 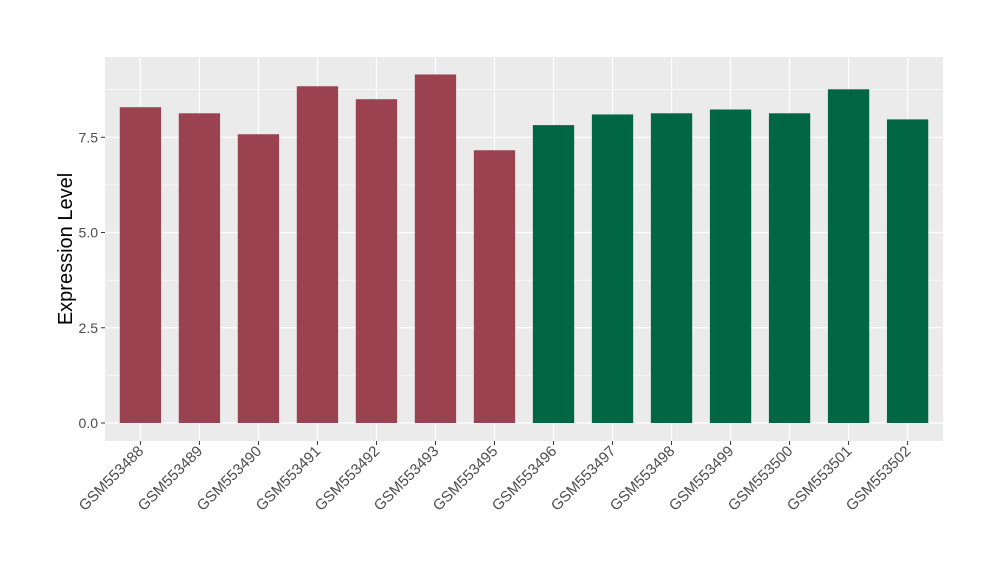 What do you see at coordinates (376, 261) in the screenshot?
I see `bar-GSM553492` at bounding box center [376, 261].